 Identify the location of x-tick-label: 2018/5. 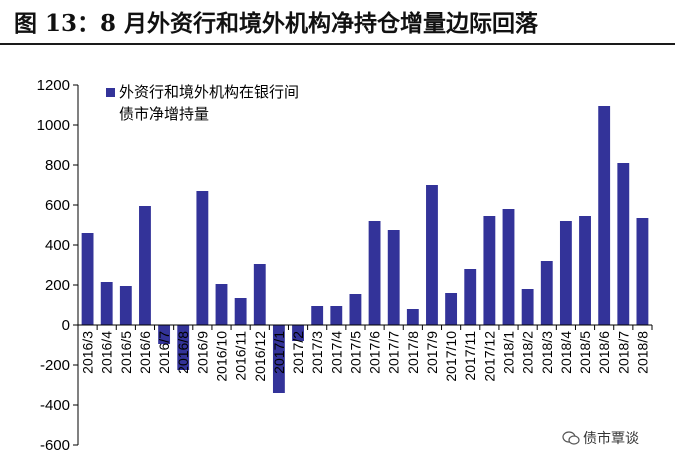
(585, 352).